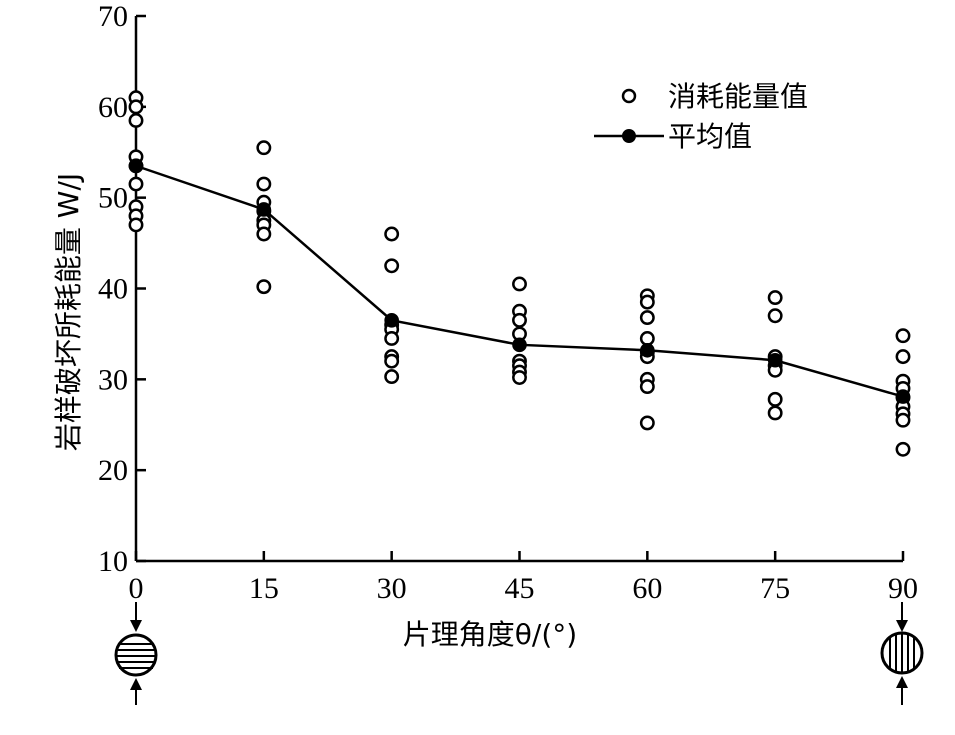  Describe the element at coordinates (710, 136) in the screenshot. I see `legend-label-average: 平均值` at that location.